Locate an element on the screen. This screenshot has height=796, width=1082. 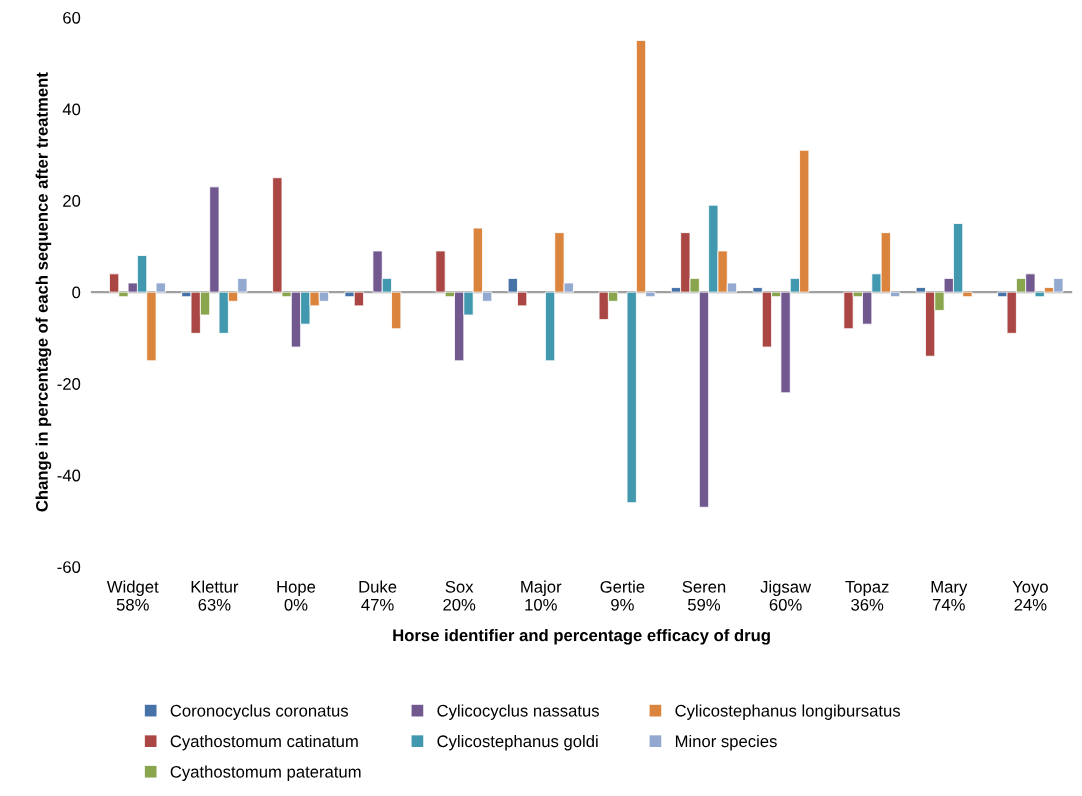
y-tick-label: 60 is located at coordinates (72, 17).